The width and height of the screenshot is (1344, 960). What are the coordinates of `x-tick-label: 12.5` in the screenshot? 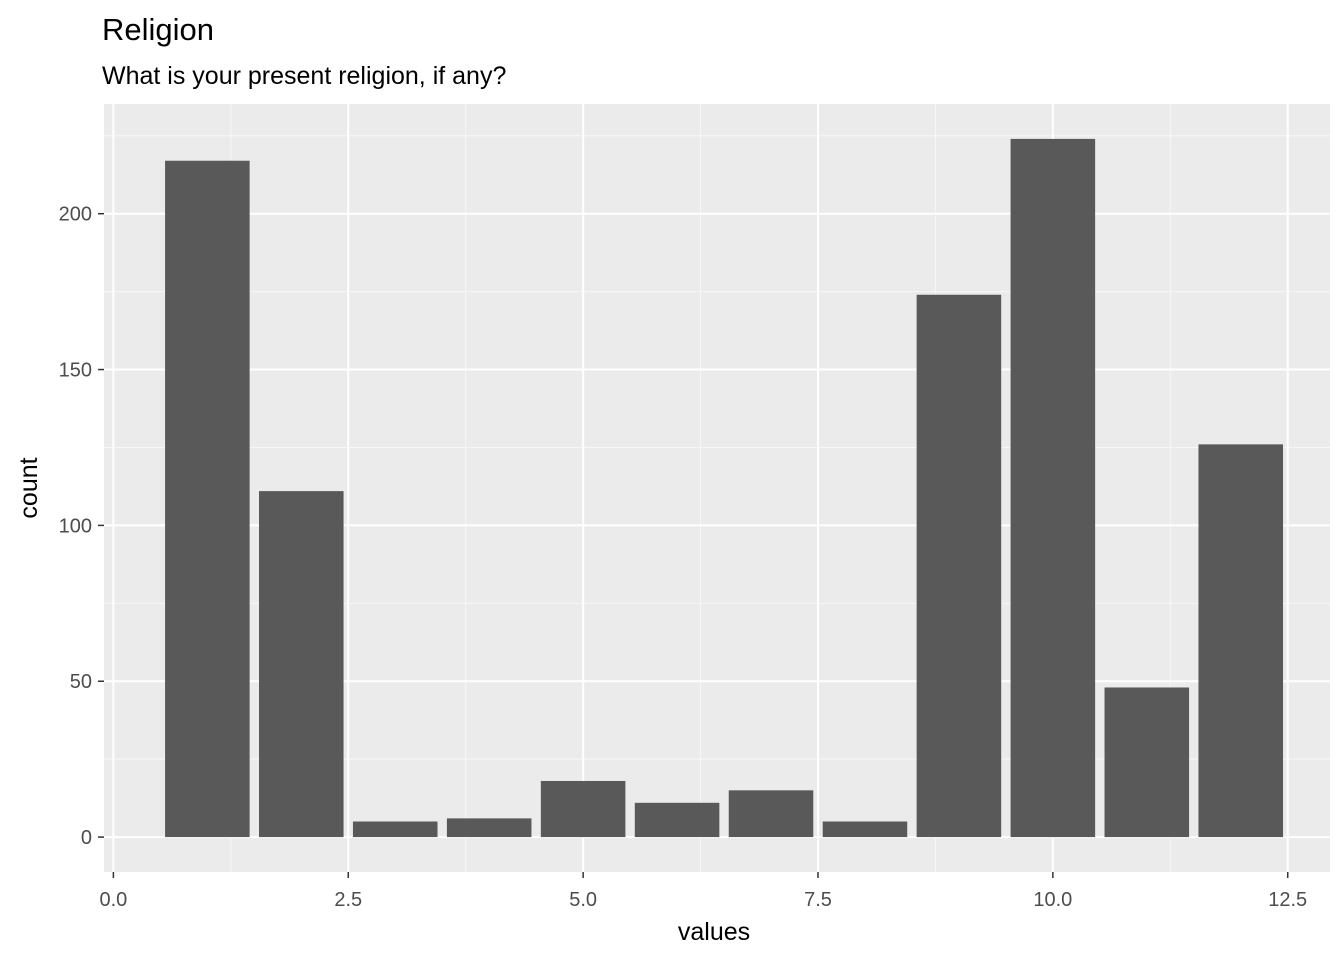 It's located at (1287, 900).